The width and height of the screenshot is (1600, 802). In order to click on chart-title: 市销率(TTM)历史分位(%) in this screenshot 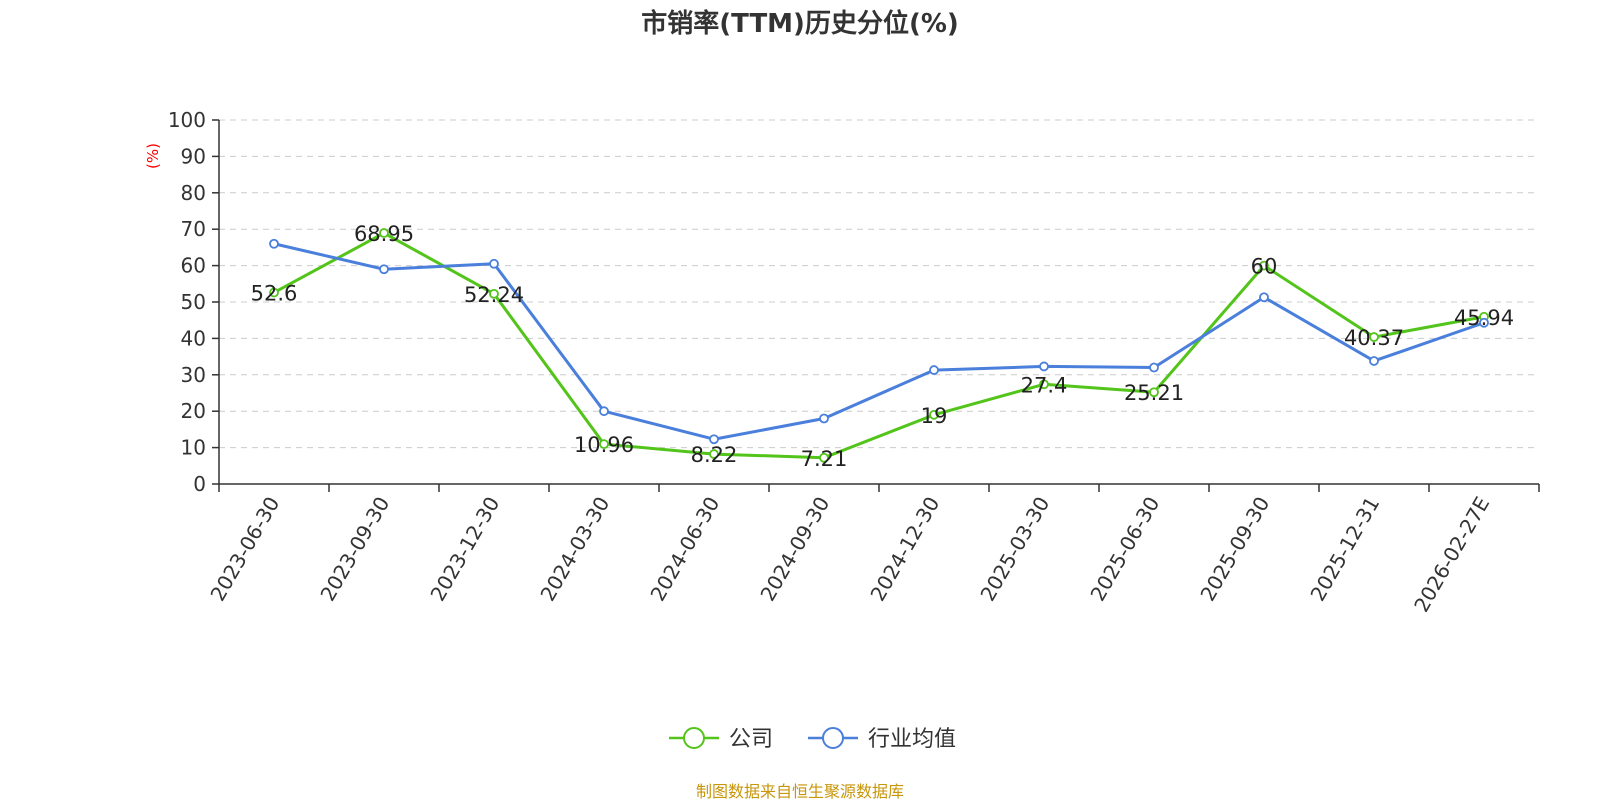, I will do `click(800, 24)`.